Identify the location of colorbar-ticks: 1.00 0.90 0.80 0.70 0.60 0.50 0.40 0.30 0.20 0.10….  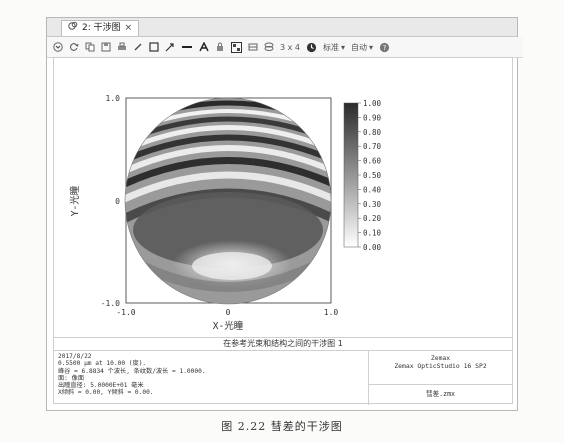
(370, 175).